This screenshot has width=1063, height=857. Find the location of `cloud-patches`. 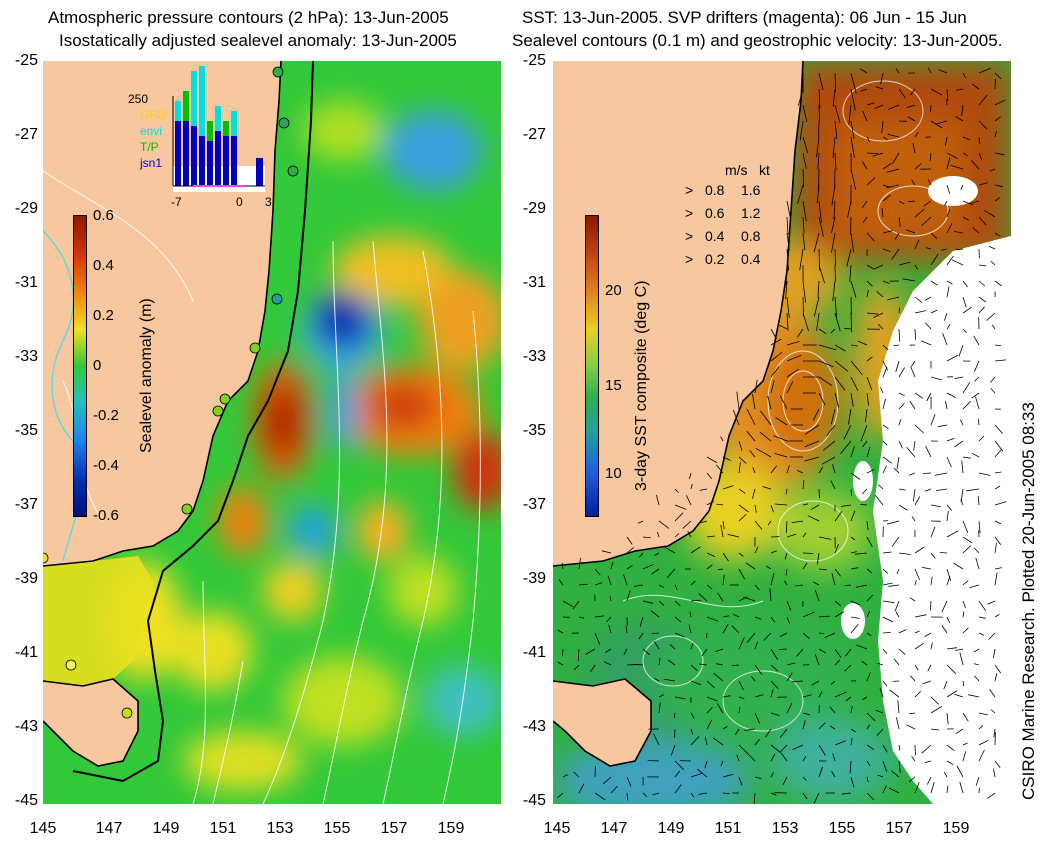

cloud-patches is located at coordinates (909, 407).